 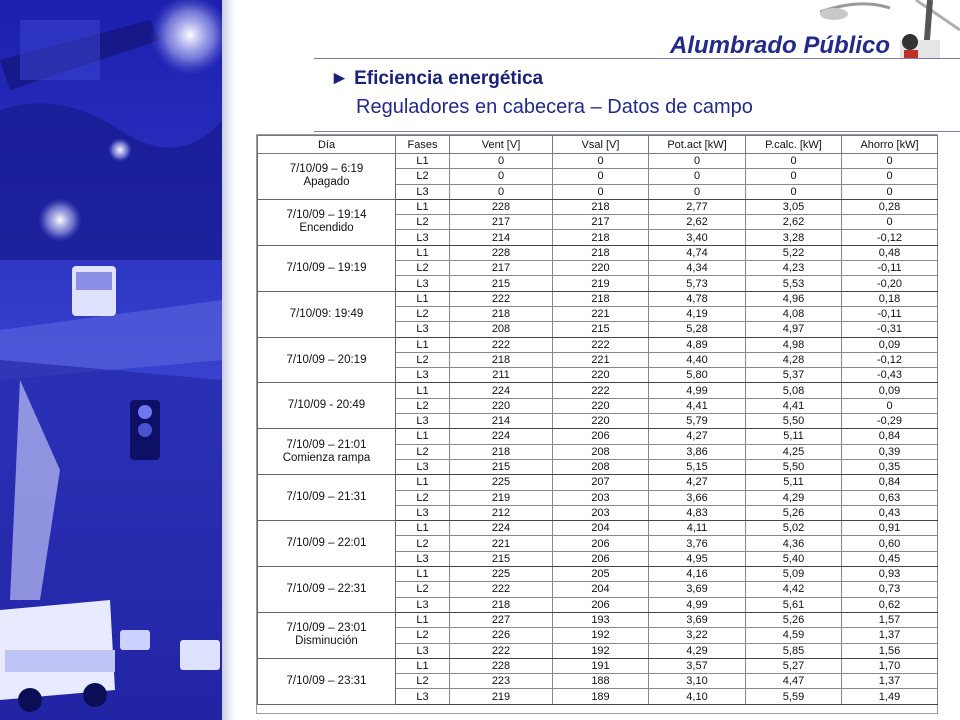 I want to click on day-cell: 7/10/09 – 19:14 Encendido, so click(x=326, y=222).